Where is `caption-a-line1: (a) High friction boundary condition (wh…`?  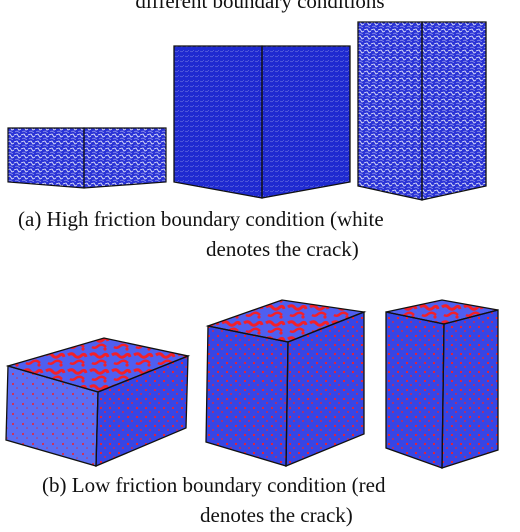
caption-a-line1: (a) High friction boundary condition (wh… is located at coordinates (201, 219).